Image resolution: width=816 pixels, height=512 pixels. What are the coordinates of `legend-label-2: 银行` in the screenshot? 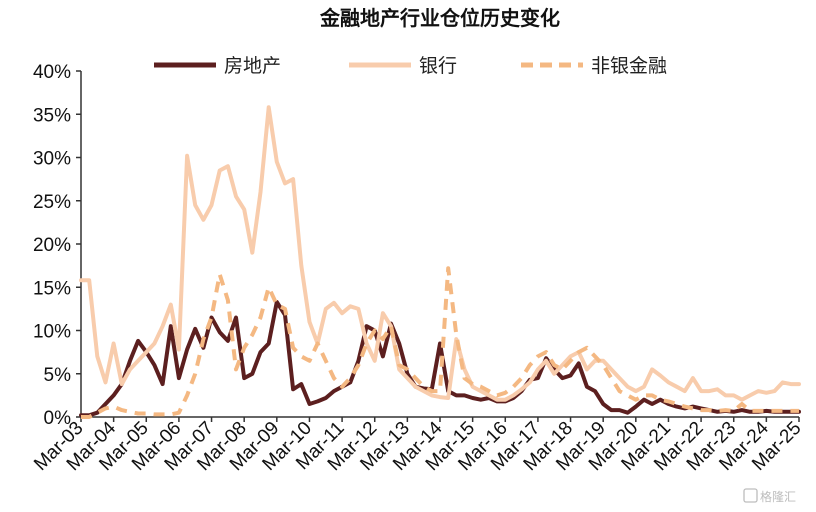 It's located at (438, 66).